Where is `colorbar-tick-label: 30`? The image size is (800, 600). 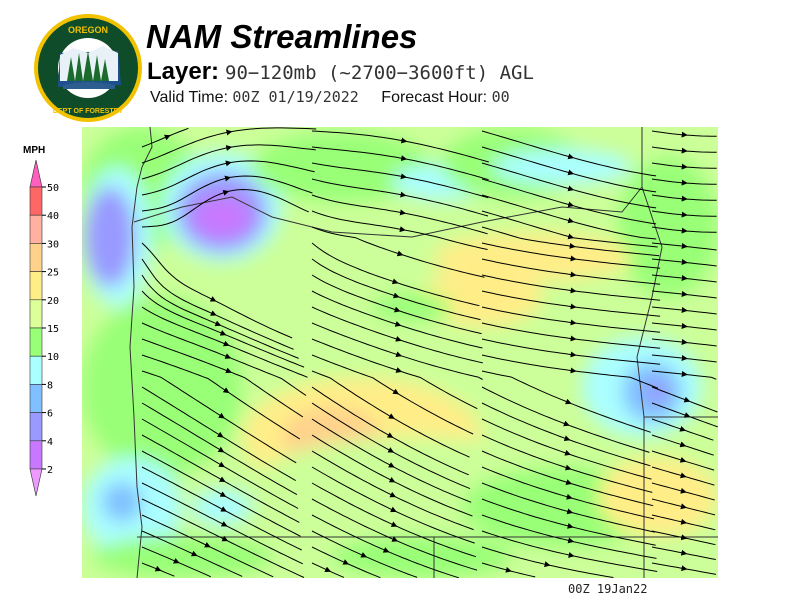
colorbar-tick-label: 30 is located at coordinates (53, 244).